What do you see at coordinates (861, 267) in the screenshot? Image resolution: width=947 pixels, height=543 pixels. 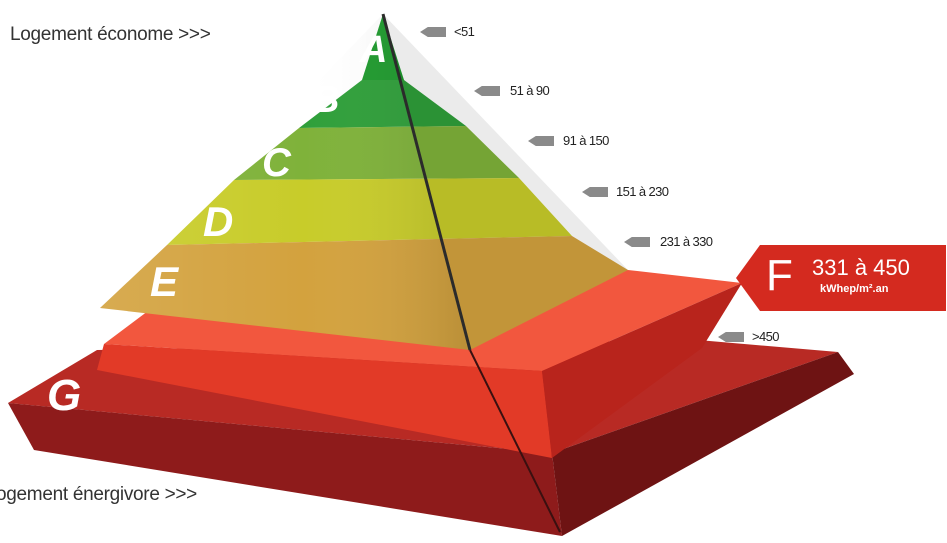 I see `rating-range: 331 à 450` at bounding box center [861, 267].